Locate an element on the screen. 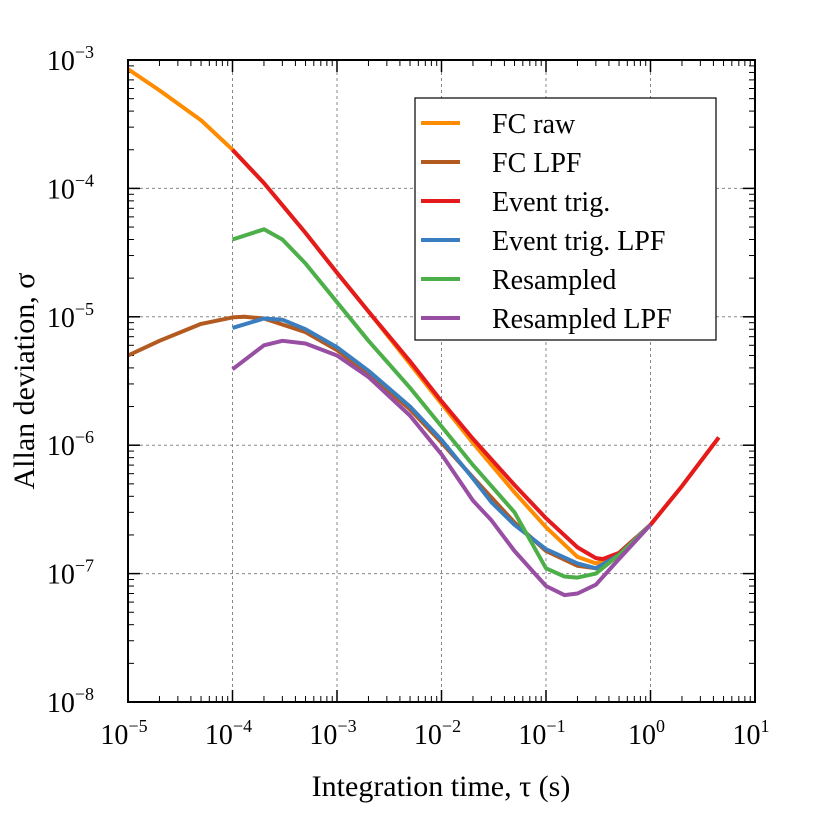 The image size is (830, 830). x-tick-label: 10⁻¹ is located at coordinates (541, 733).